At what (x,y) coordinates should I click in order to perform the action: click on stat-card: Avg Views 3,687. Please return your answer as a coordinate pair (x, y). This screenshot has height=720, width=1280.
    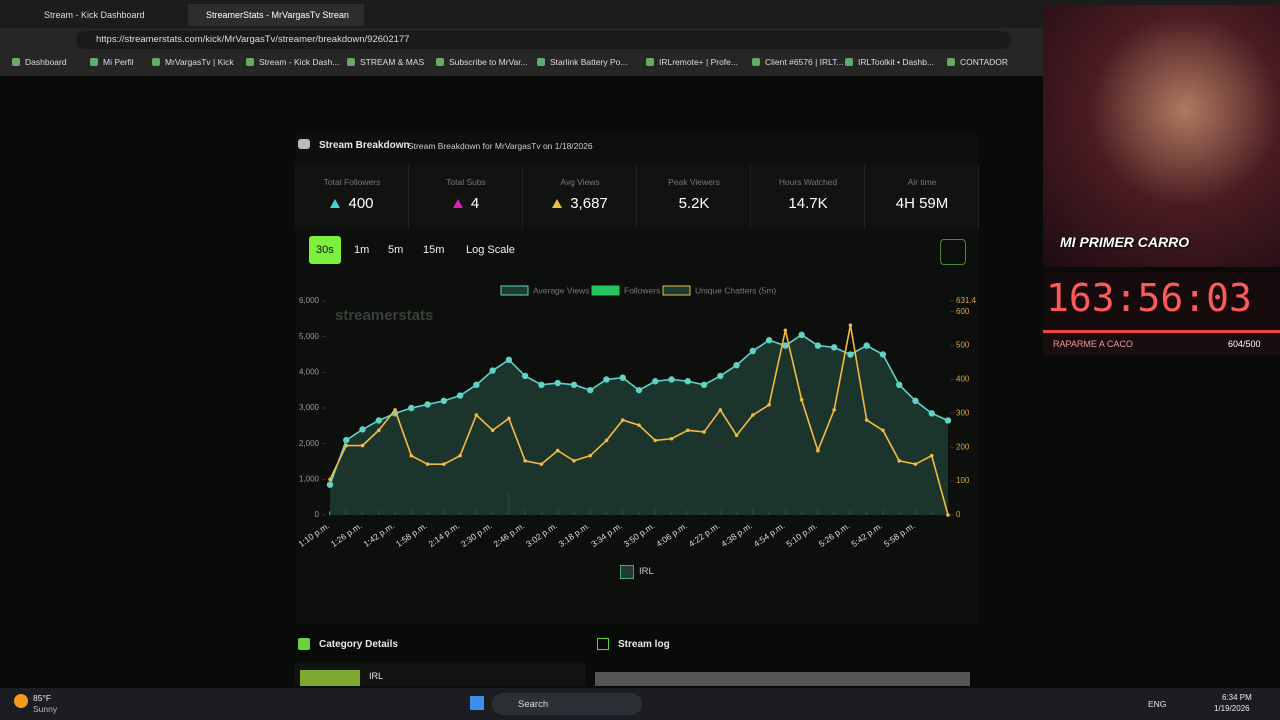
    Looking at the image, I should click on (580, 197).